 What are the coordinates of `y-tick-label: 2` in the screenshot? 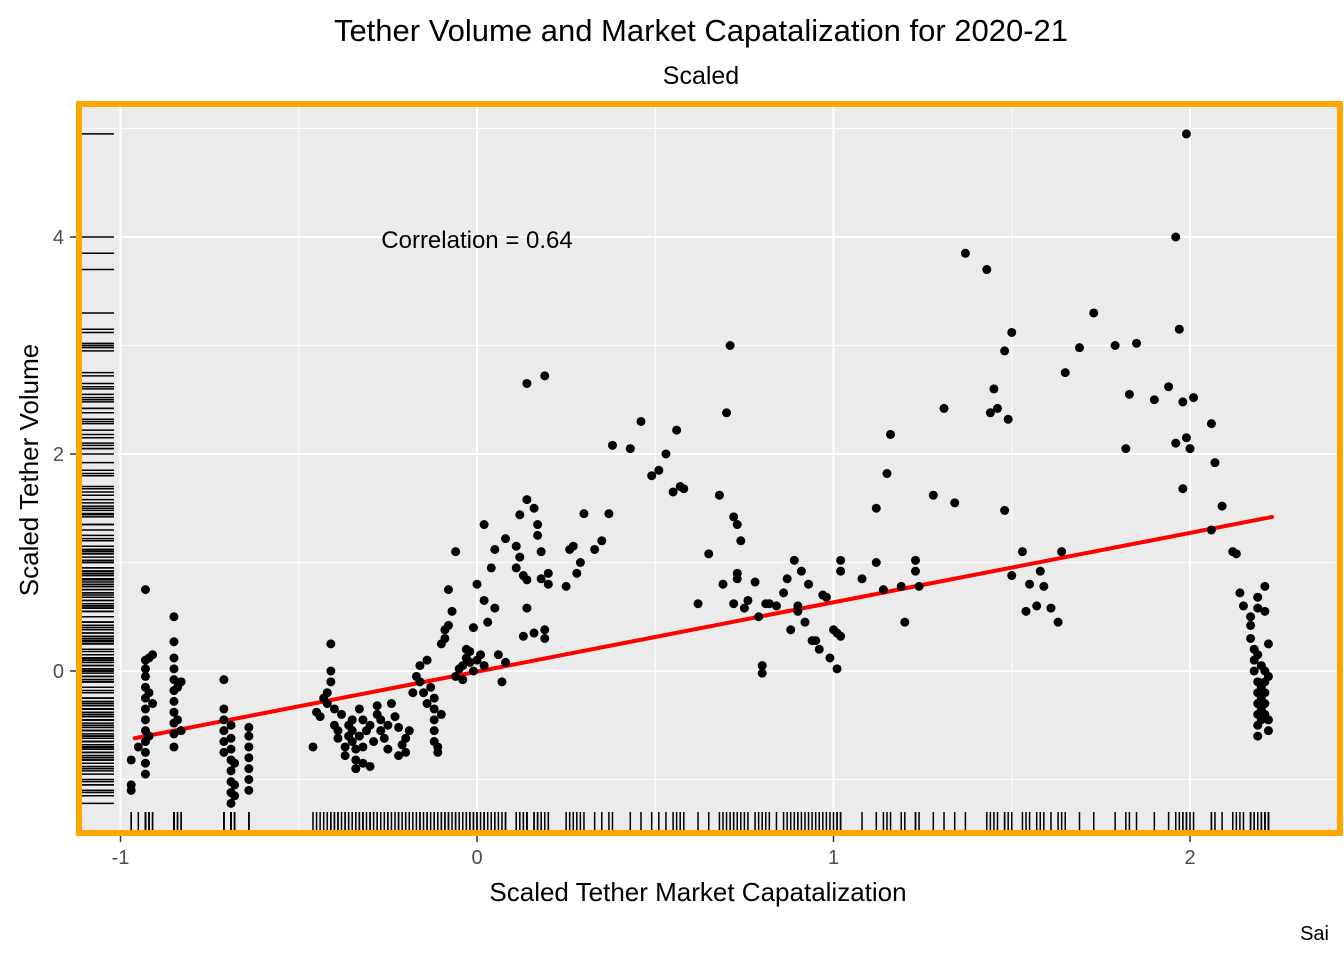 It's located at (58, 455).